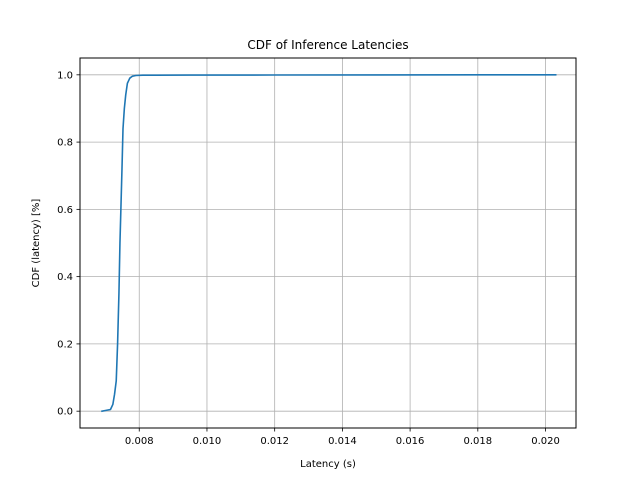 Image resolution: width=640 pixels, height=480 pixels. What do you see at coordinates (274, 441) in the screenshot?
I see `x-tick-label: 0.012` at bounding box center [274, 441].